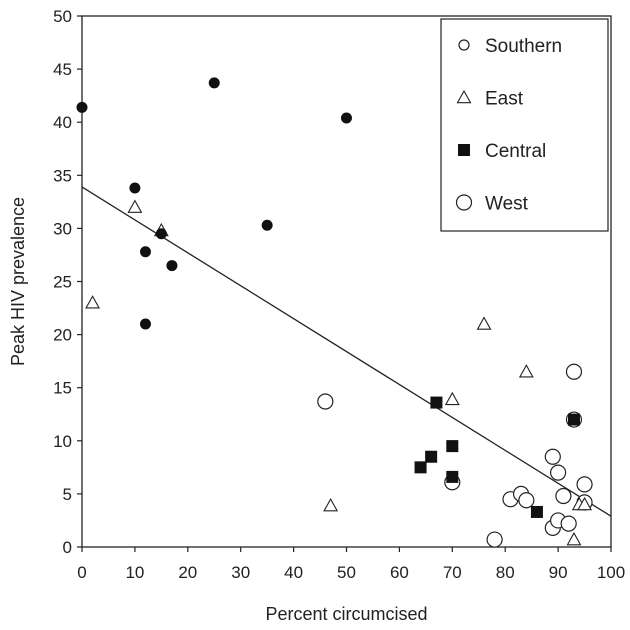  What do you see at coordinates (505, 572) in the screenshot?
I see `x-tick-label: 80` at bounding box center [505, 572].